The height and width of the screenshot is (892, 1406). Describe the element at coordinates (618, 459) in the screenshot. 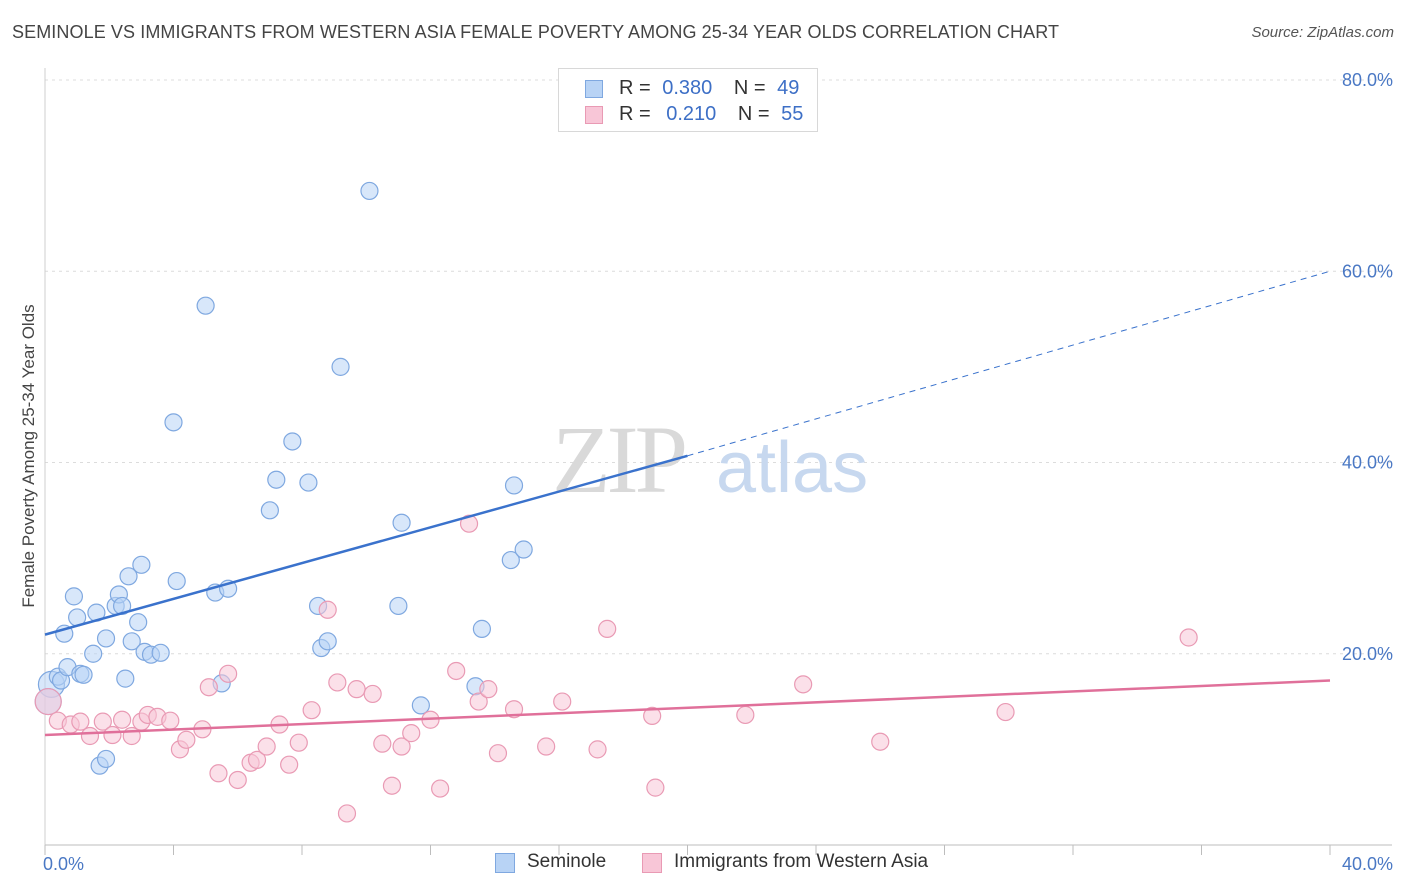

I see `watermark-zip: ZIP` at that location.